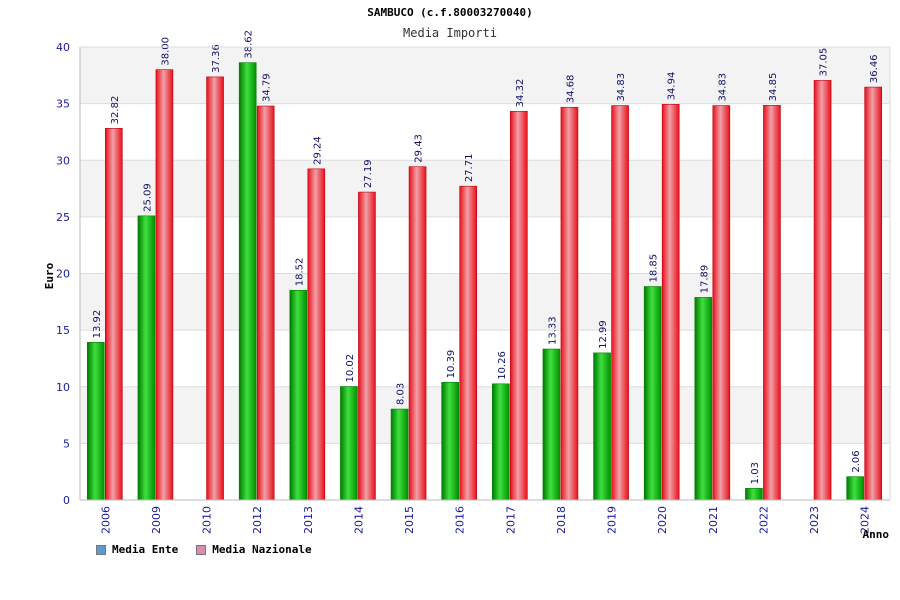  I want to click on bar-ente-2013, so click(298, 395).